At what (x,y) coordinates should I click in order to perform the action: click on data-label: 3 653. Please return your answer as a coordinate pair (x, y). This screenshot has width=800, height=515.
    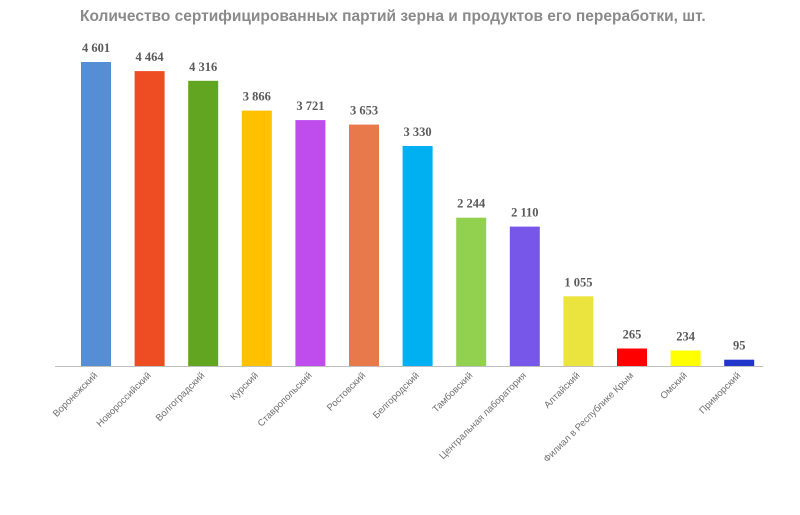
    Looking at the image, I should click on (364, 111).